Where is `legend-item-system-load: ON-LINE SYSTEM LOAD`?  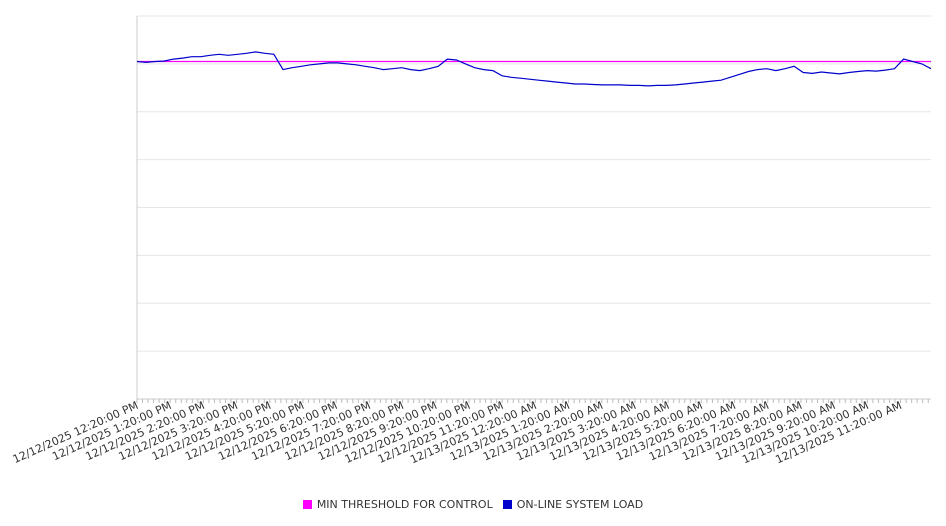
legend-item-system-load: ON-LINE SYSTEM LOAD is located at coordinates (573, 504).